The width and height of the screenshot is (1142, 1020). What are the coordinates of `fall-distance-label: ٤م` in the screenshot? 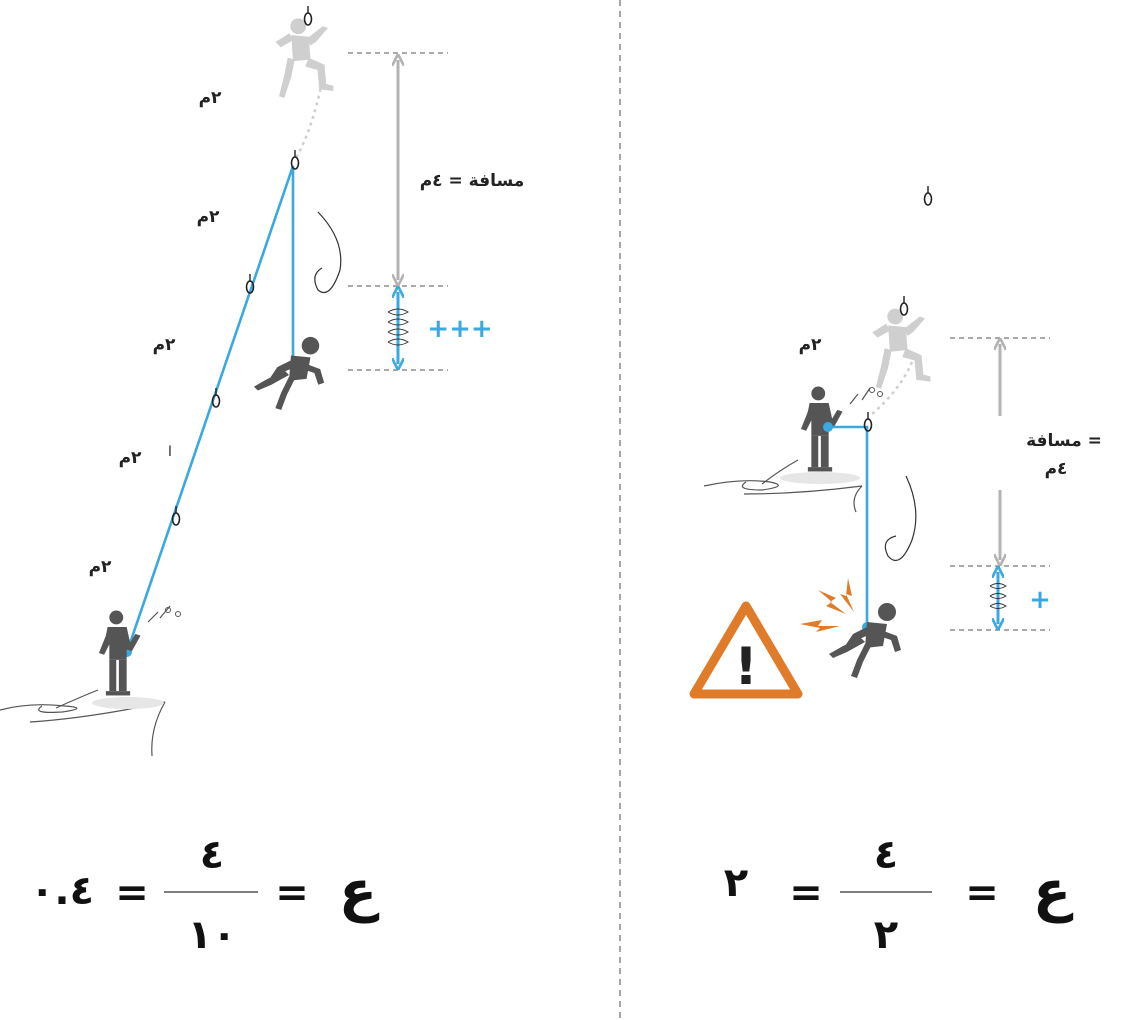 It's located at (1056, 469).